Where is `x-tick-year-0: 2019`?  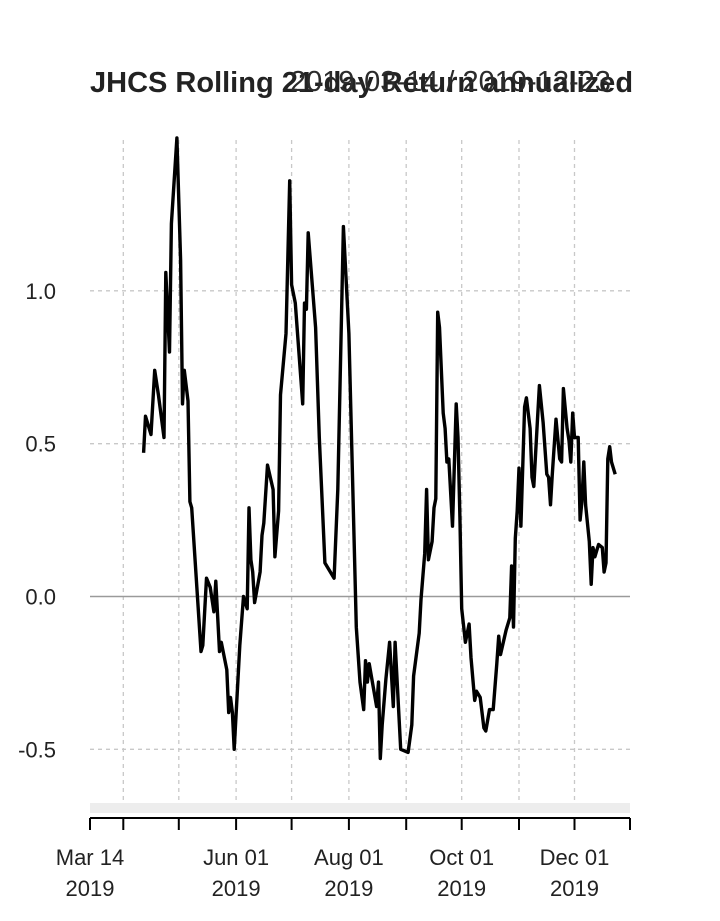 x-tick-year-0: 2019 is located at coordinates (90, 888).